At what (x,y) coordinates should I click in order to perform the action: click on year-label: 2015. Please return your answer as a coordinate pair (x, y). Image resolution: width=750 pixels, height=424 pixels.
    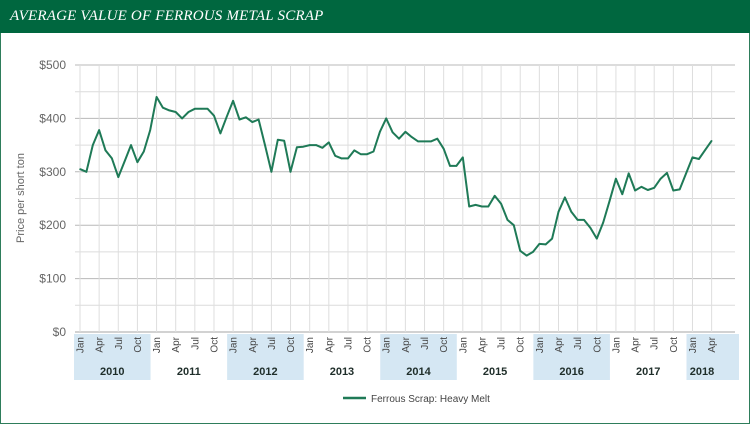
    Looking at the image, I should click on (495, 372).